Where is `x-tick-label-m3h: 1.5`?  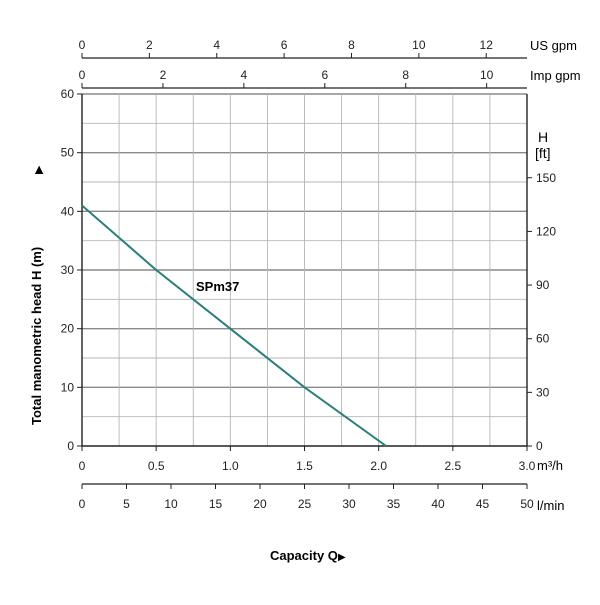 x-tick-label-m3h: 1.5 is located at coordinates (304, 466).